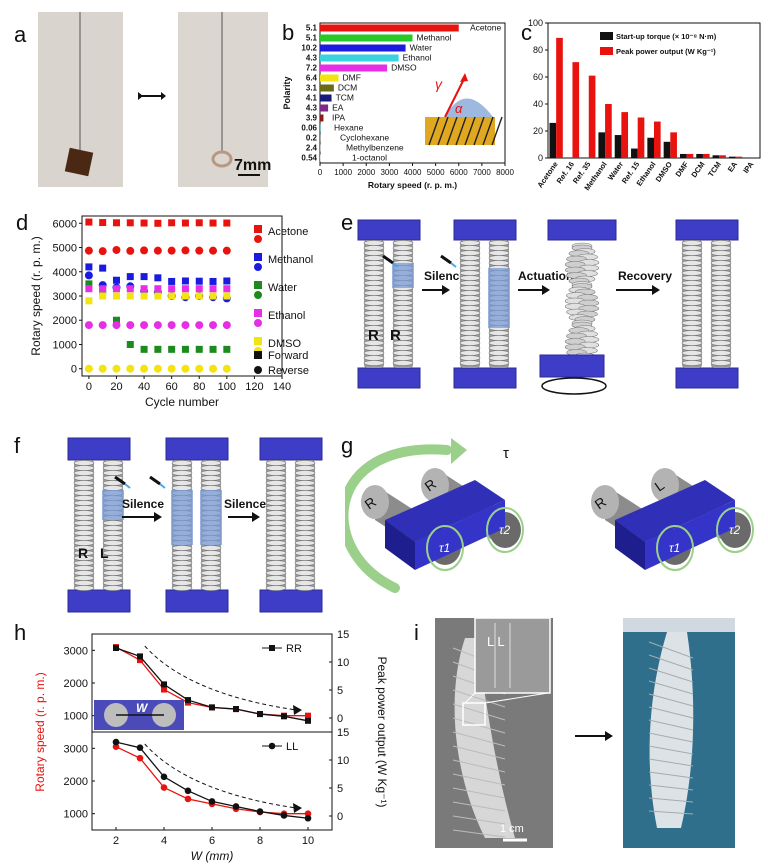 The width and height of the screenshot is (768, 865). I want to click on photo-i-right-top, so click(679, 625).